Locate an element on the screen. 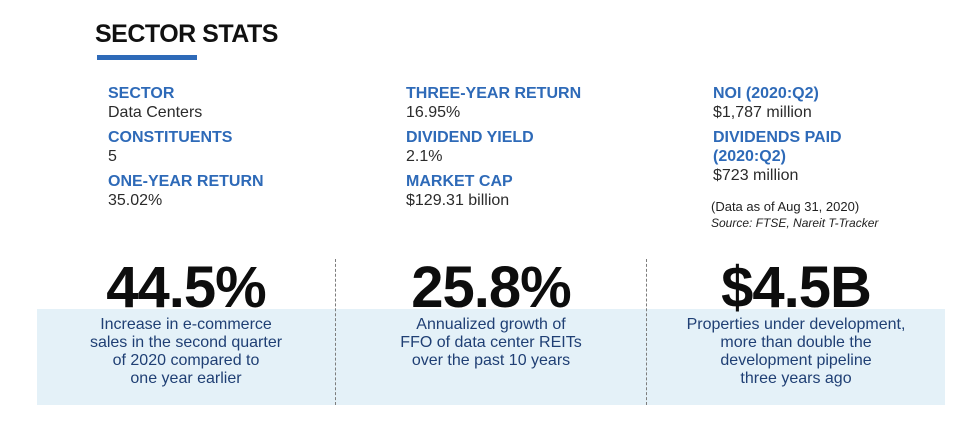 The width and height of the screenshot is (980, 436). description-line: Properties under development, is located at coordinates (796, 324).